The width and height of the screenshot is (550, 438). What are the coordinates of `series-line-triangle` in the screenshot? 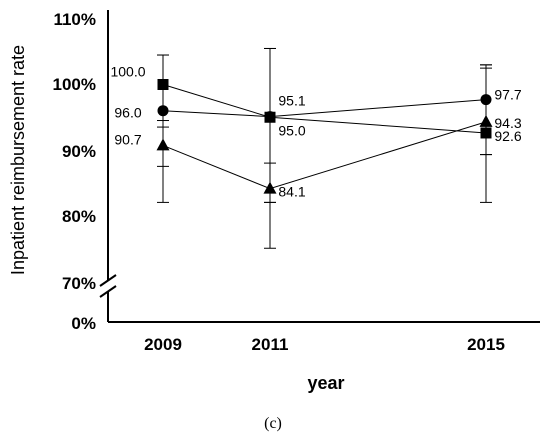 It's located at (324, 155).